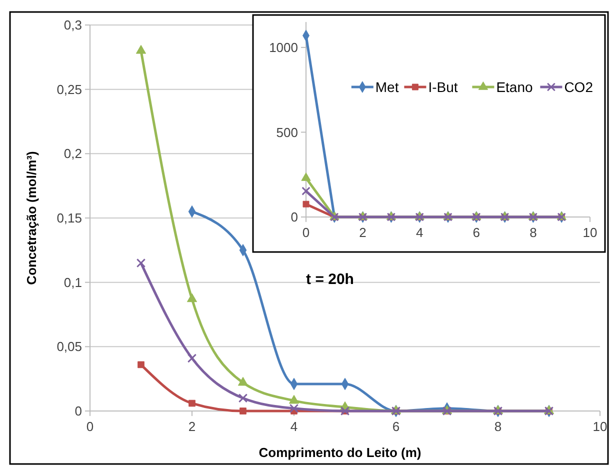 The width and height of the screenshot is (610, 466). What do you see at coordinates (340, 452) in the screenshot?
I see `x-axis-title: Comprimento do Leito (m)` at bounding box center [340, 452].